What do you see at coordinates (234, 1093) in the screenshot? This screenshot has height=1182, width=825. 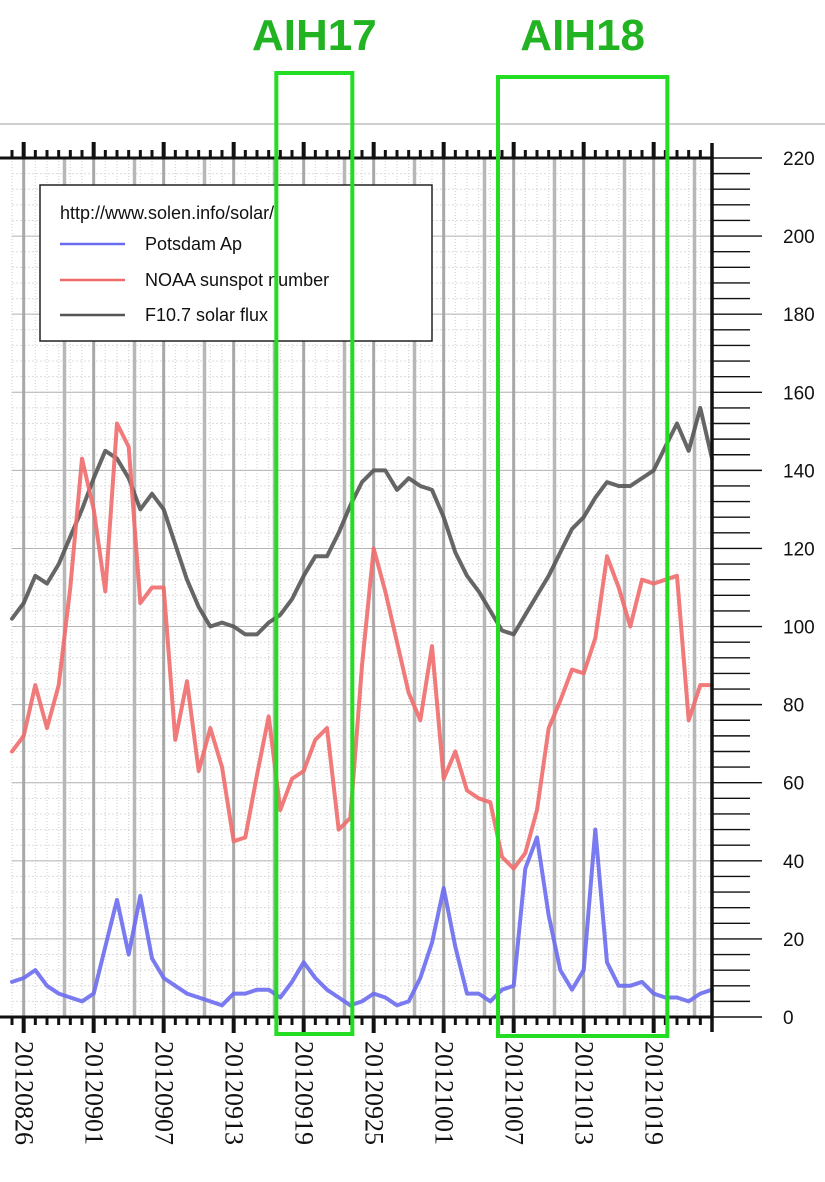 I see `x-tick-label: 20120913` at bounding box center [234, 1093].